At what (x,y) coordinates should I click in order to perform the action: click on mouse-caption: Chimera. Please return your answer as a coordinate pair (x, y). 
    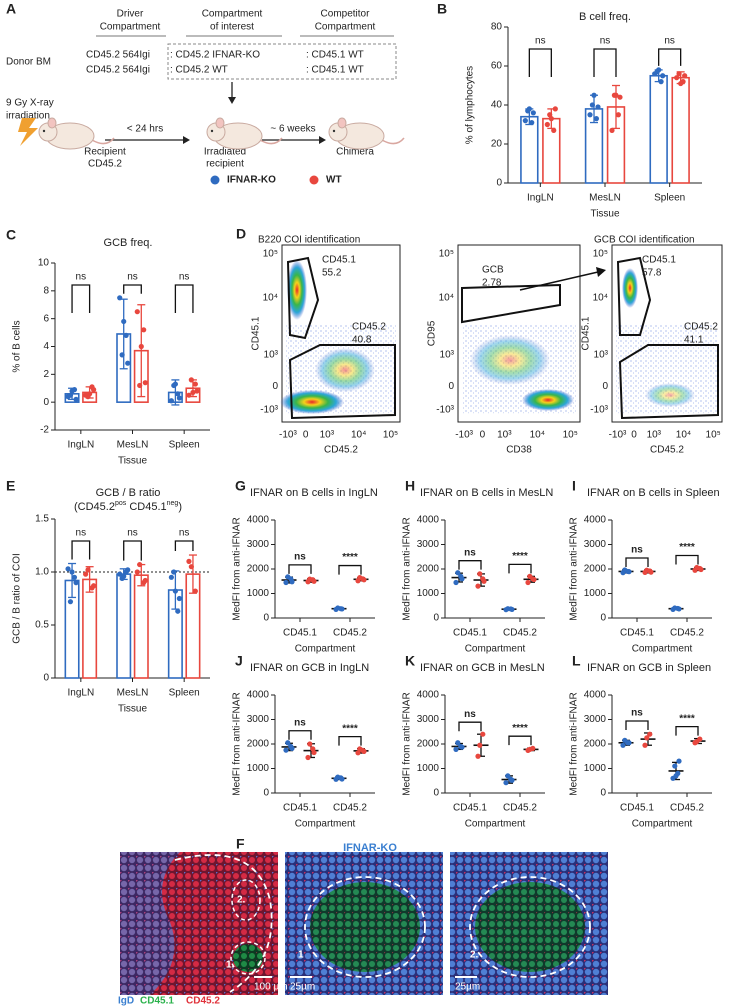
    Looking at the image, I should click on (355, 152).